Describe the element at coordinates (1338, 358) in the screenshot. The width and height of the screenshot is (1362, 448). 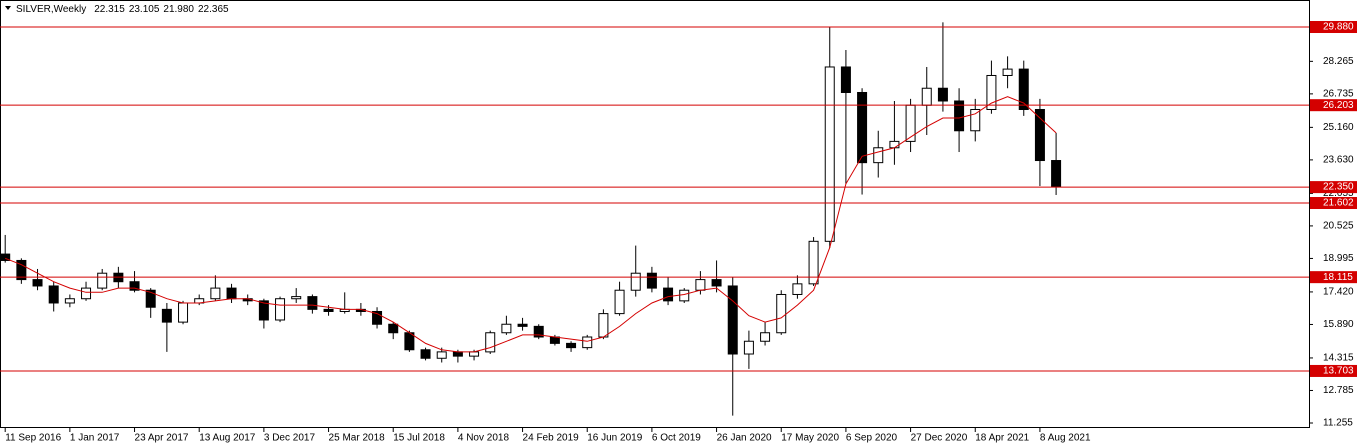
I see `y-tick-label: 14.315` at that location.